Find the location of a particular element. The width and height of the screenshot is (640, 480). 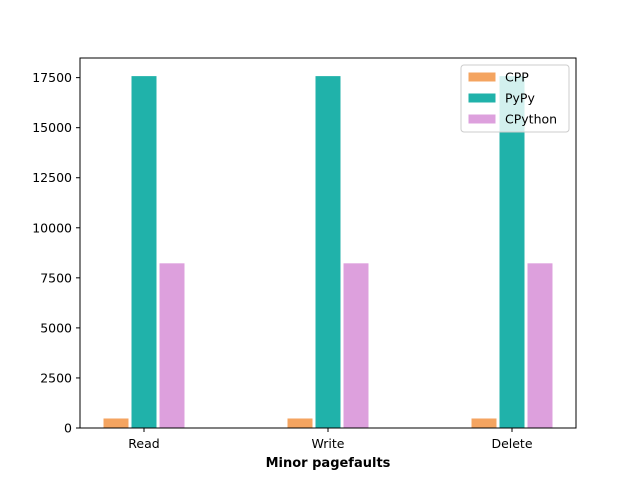

legend-swatch-cpython is located at coordinates (482, 119).